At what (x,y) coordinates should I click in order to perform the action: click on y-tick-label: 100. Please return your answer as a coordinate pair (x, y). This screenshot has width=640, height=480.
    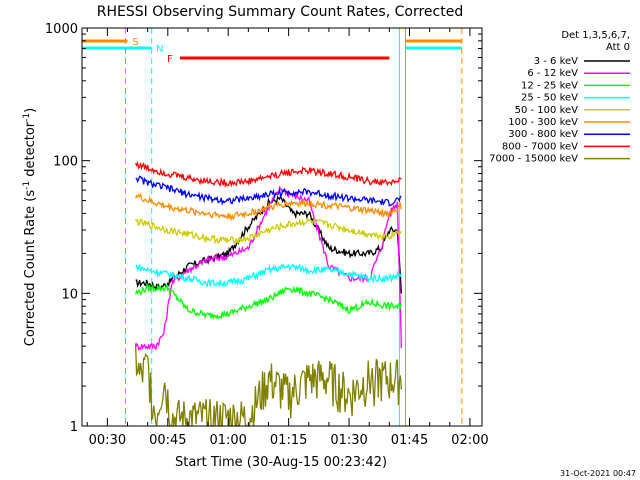
    Looking at the image, I should click on (65, 162).